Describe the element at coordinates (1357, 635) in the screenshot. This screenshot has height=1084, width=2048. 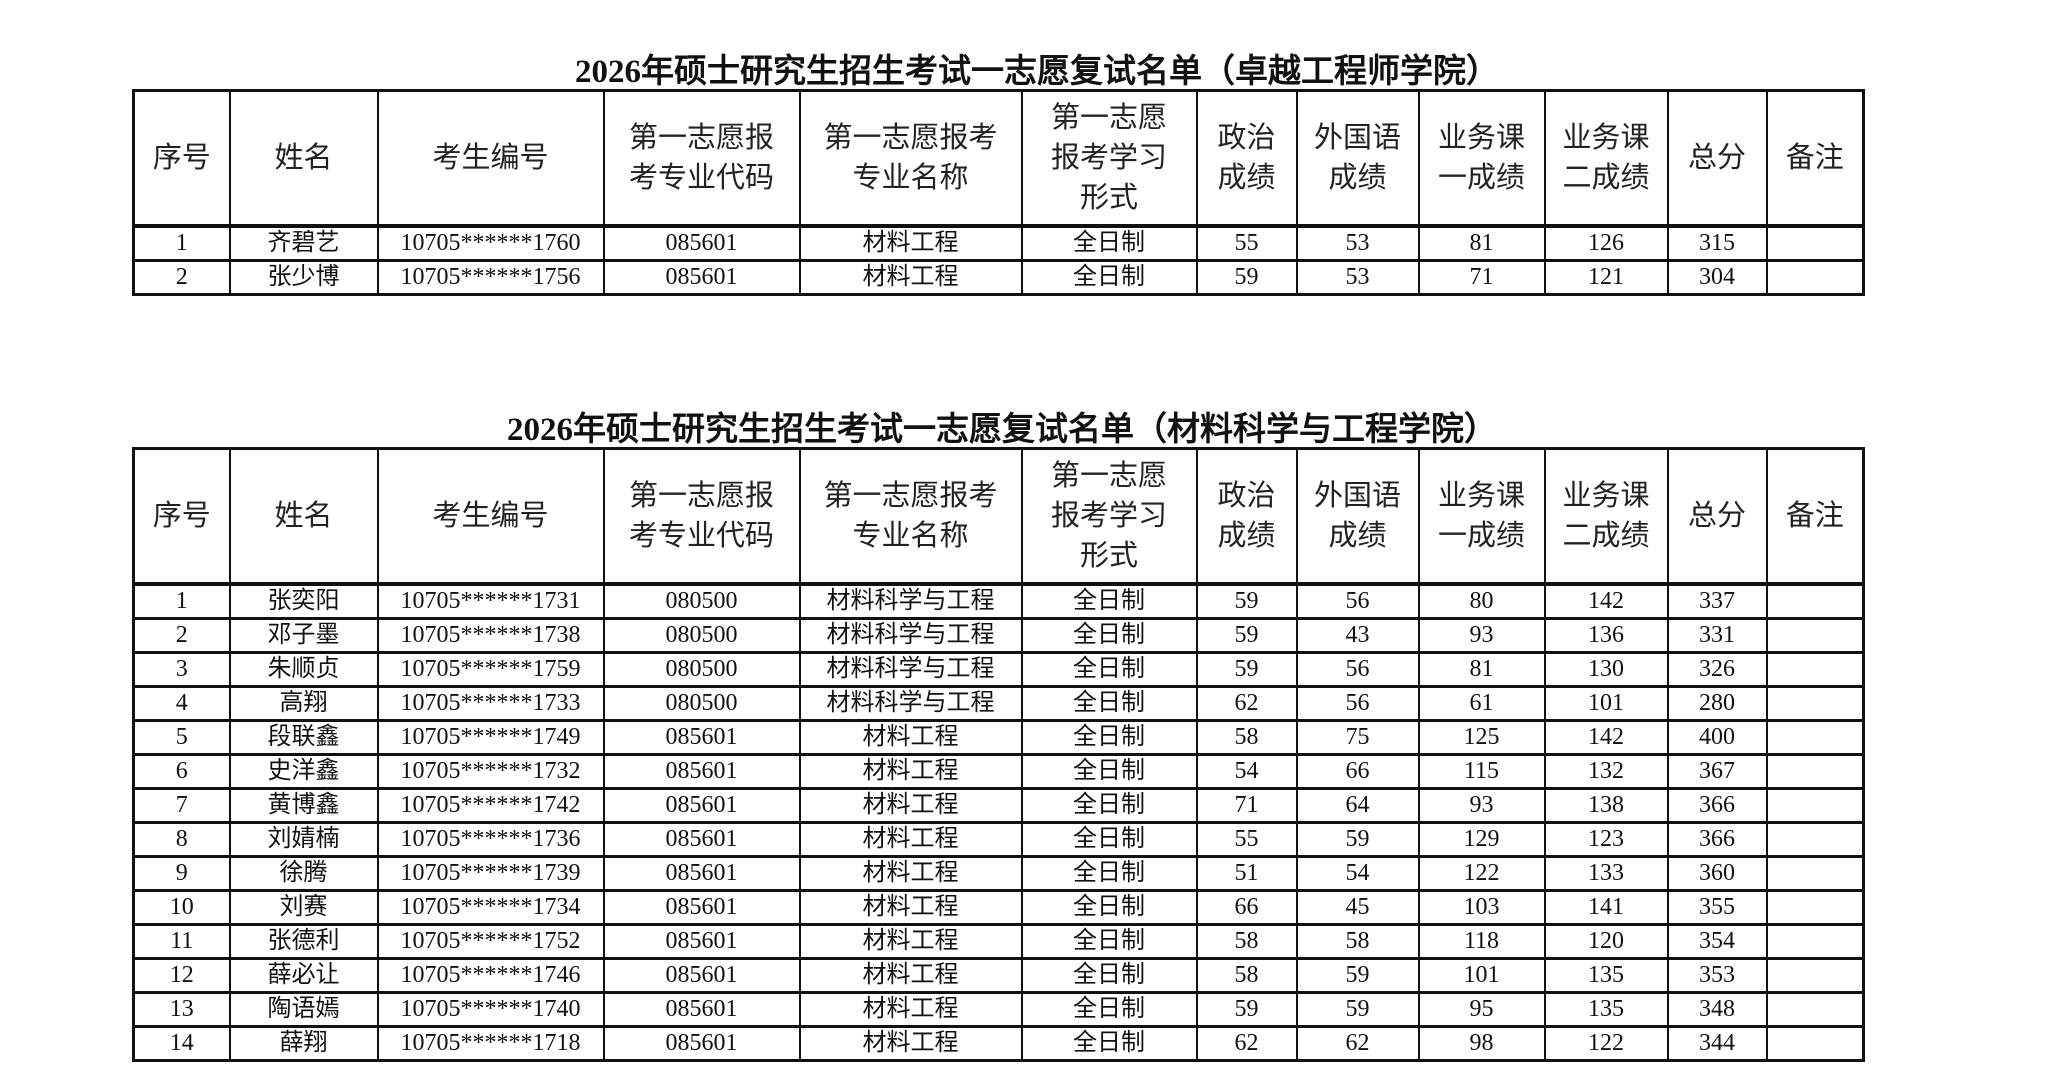
I see `cell-foreign-language: 43` at that location.